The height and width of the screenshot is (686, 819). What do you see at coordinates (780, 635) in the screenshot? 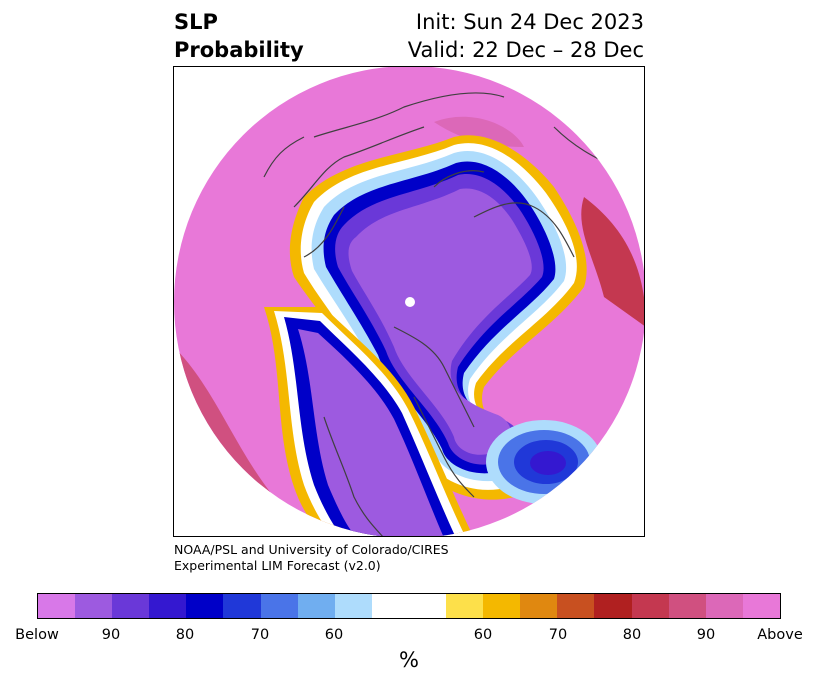
I see `tick-above: Above` at bounding box center [780, 635].